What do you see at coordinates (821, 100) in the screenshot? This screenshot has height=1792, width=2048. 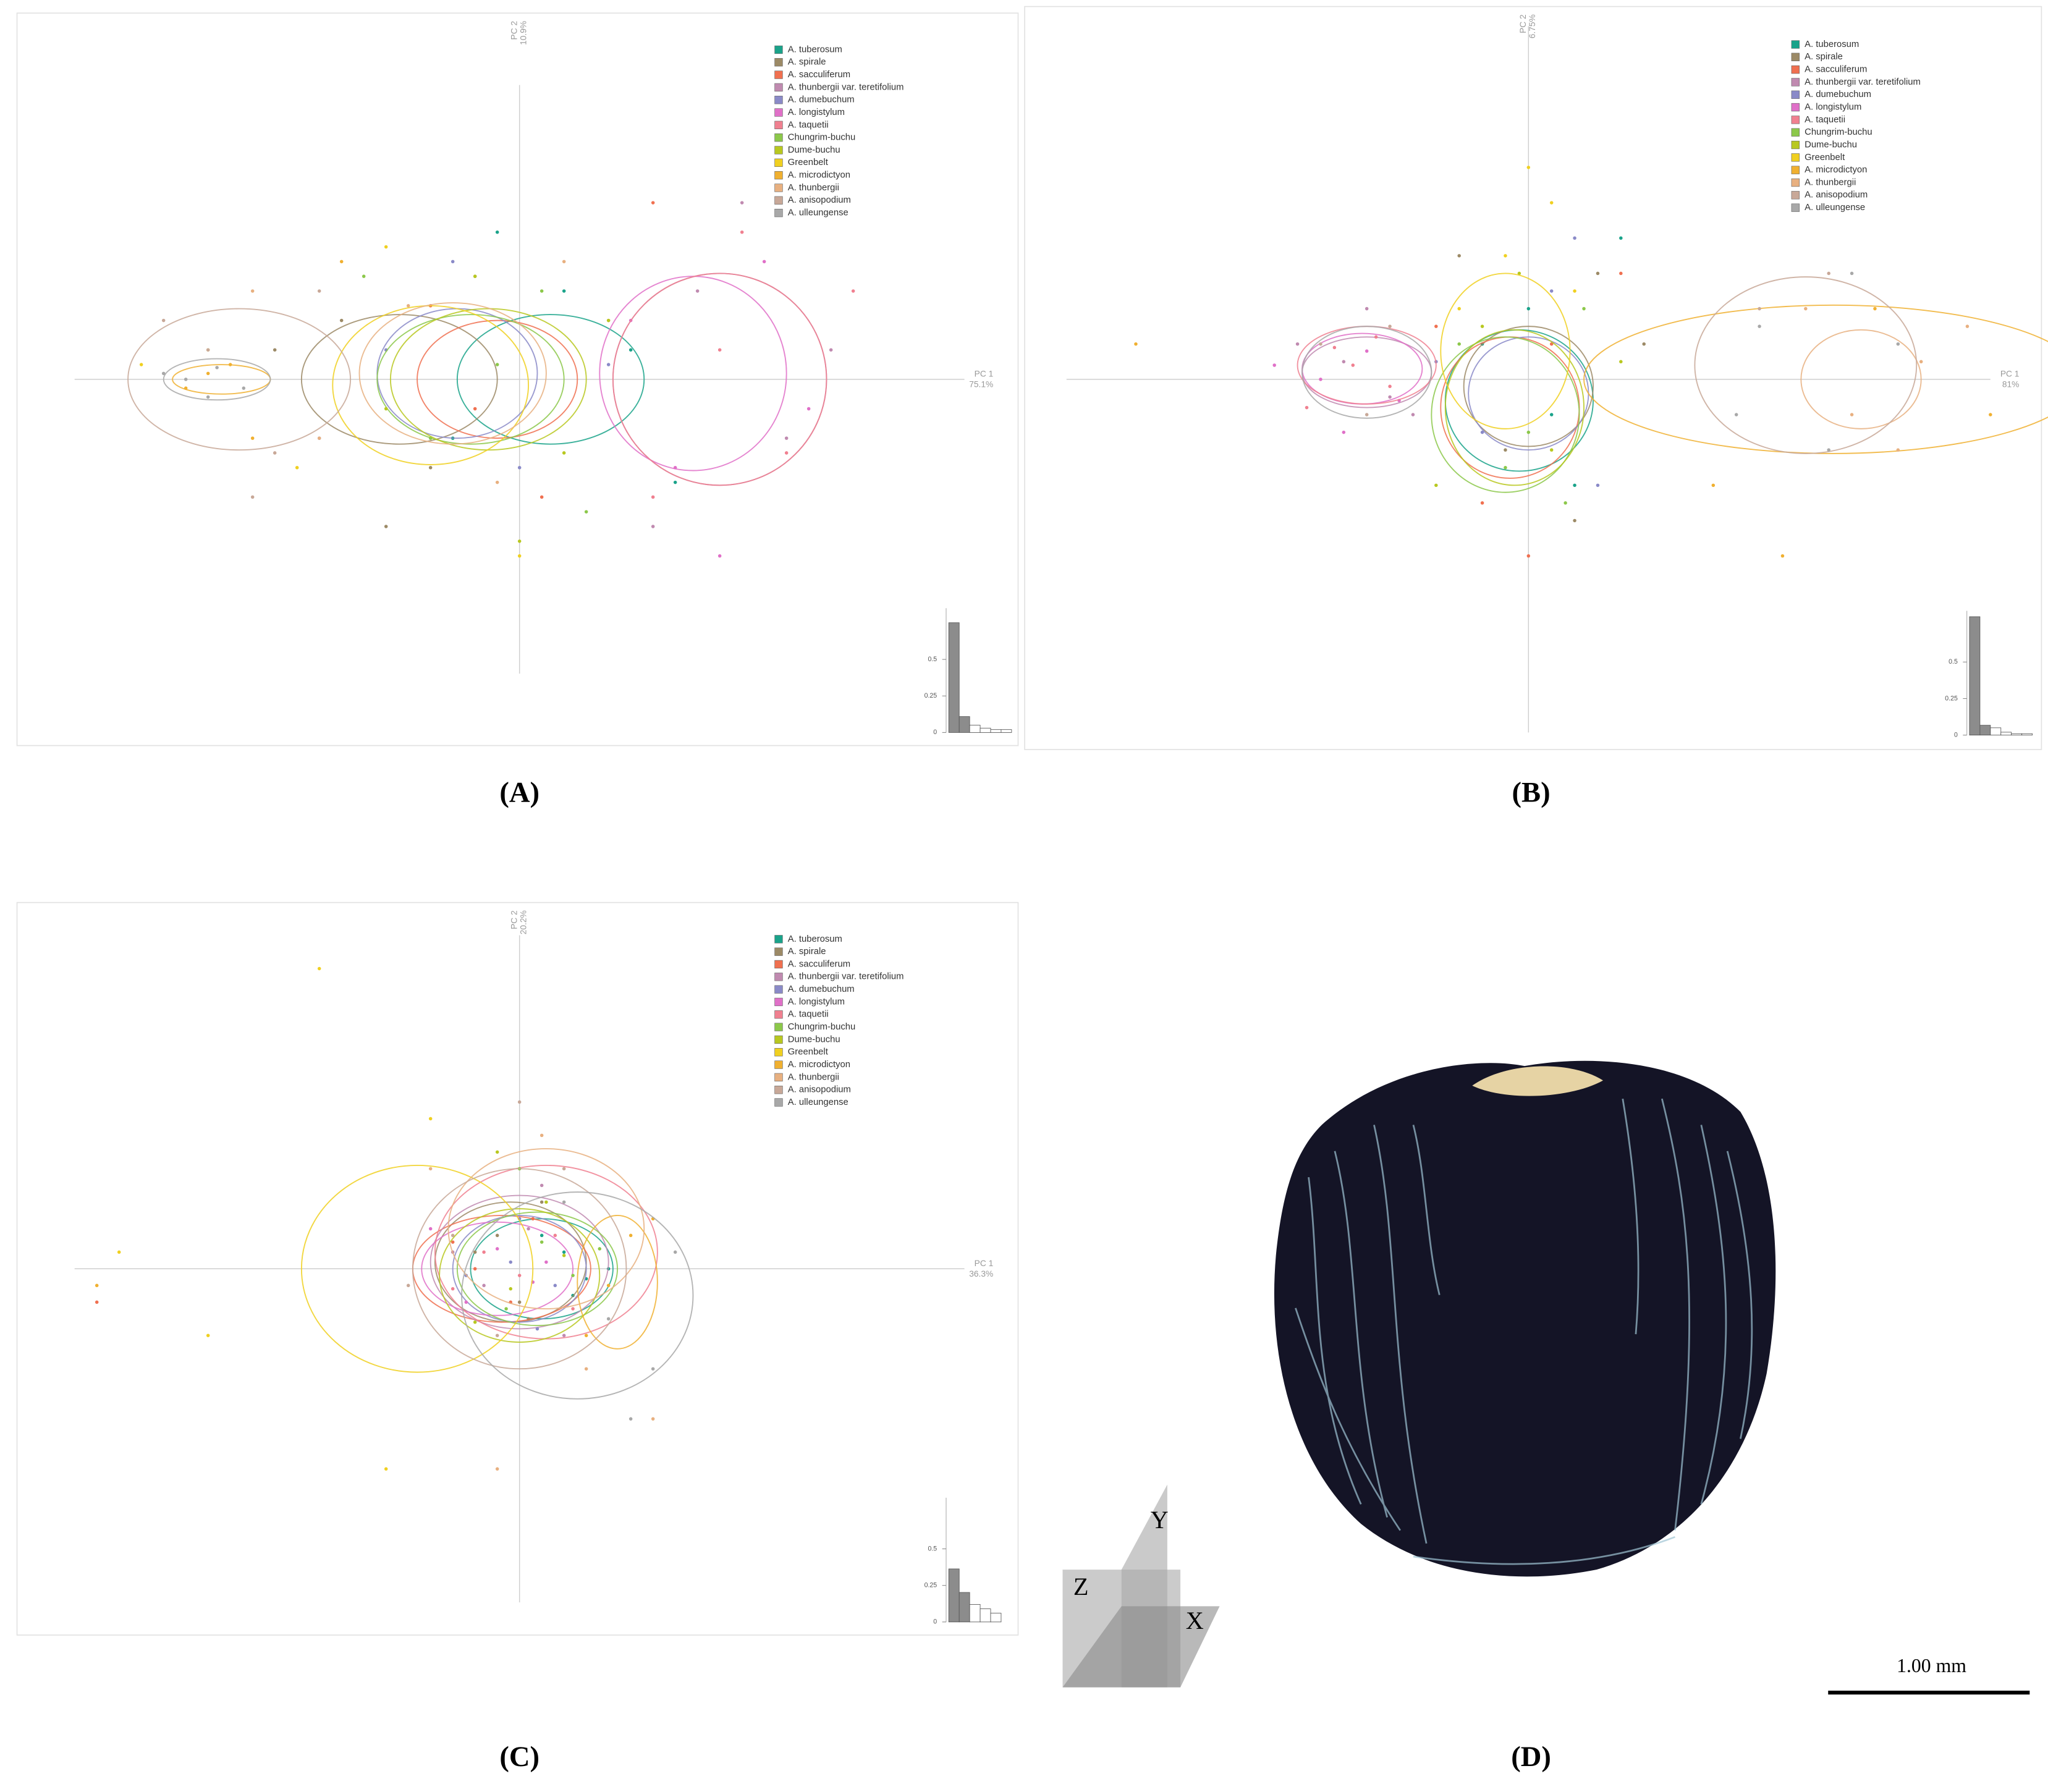 I see `legend-label: A. dumebuchum` at bounding box center [821, 100].